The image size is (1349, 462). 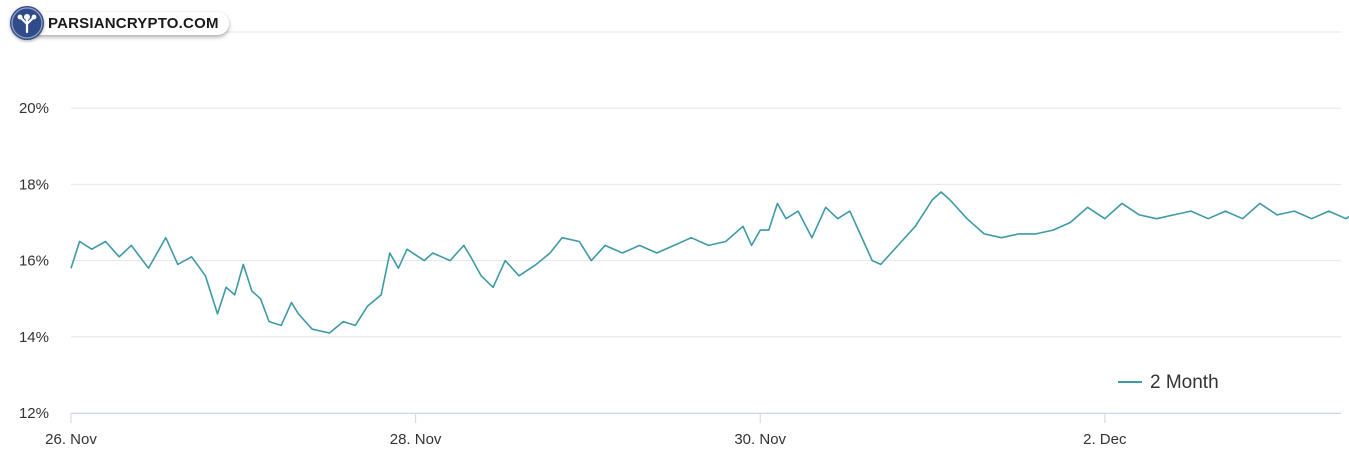 What do you see at coordinates (34, 337) in the screenshot?
I see `y-tick-label: 14%` at bounding box center [34, 337].